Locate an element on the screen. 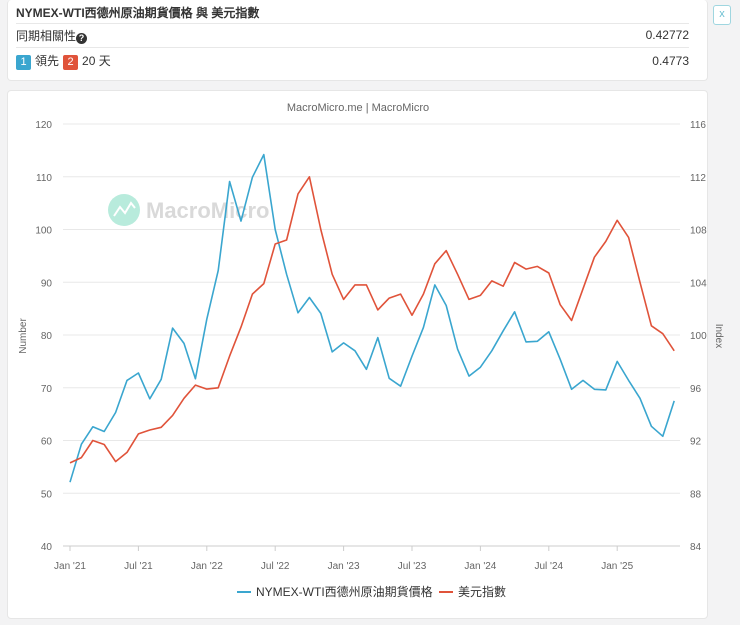 The height and width of the screenshot is (625, 740). series2-badge: 2 is located at coordinates (71, 62).